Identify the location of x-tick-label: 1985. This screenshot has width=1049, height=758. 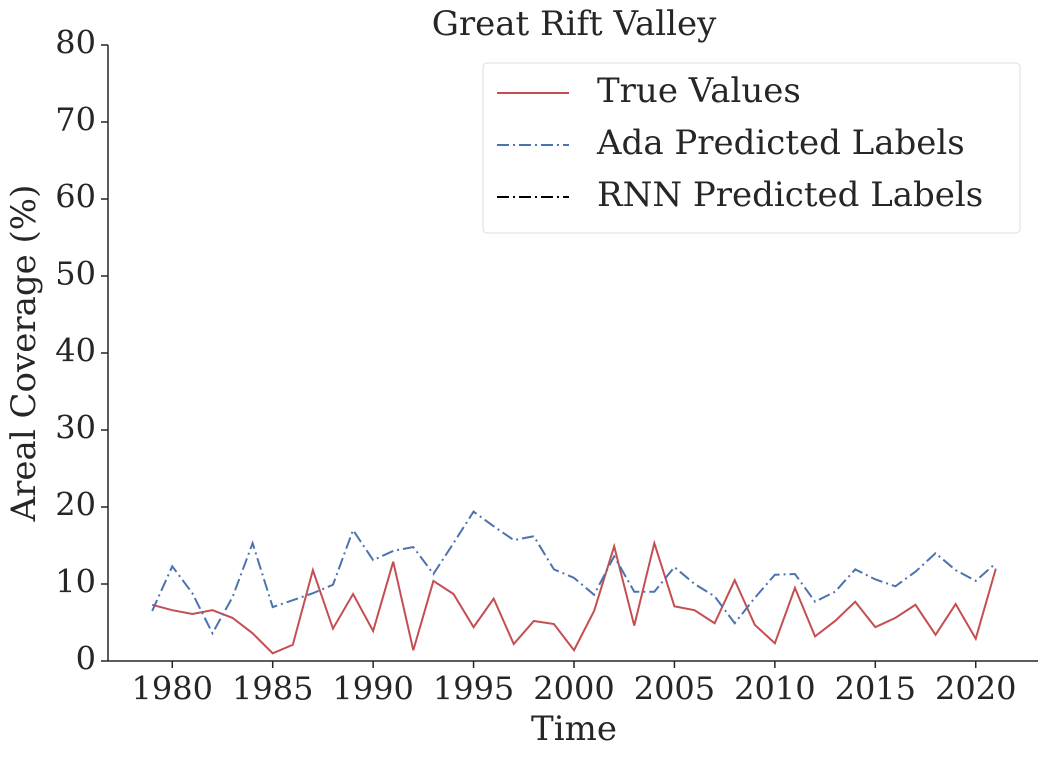
(272, 689).